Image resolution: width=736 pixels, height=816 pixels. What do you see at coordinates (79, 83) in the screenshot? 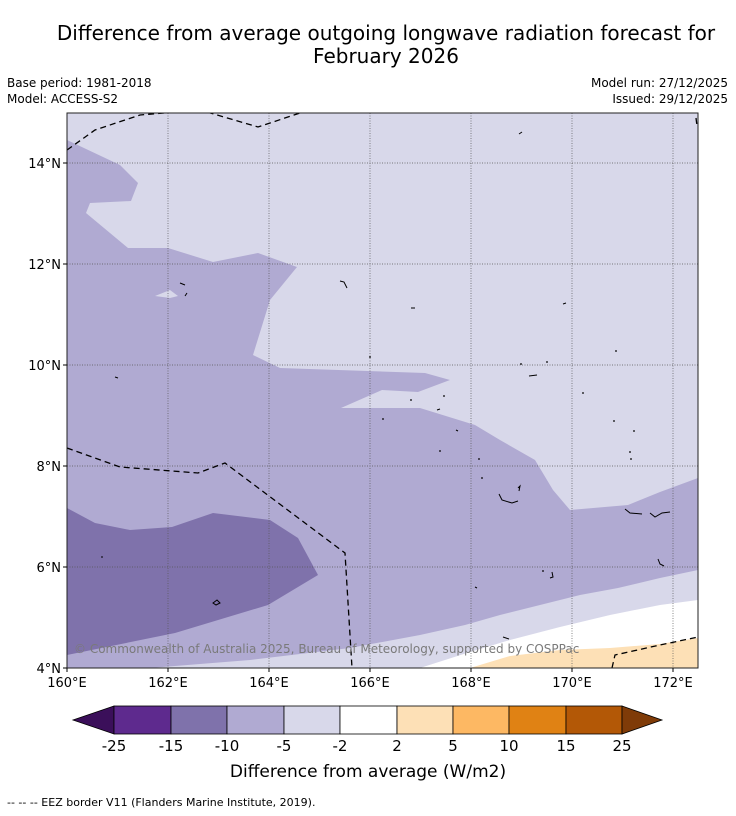
I see `base-period: Base period: 1981-2018` at bounding box center [79, 83].